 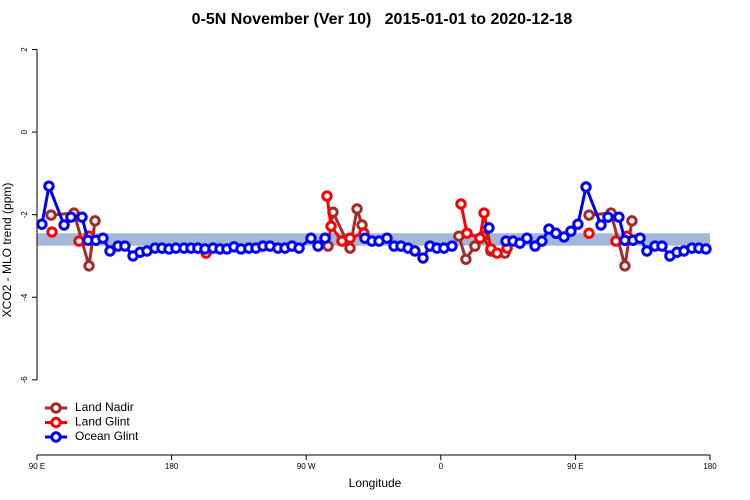 What do you see at coordinates (306, 466) in the screenshot?
I see `x-tick-label: 90 W` at bounding box center [306, 466].